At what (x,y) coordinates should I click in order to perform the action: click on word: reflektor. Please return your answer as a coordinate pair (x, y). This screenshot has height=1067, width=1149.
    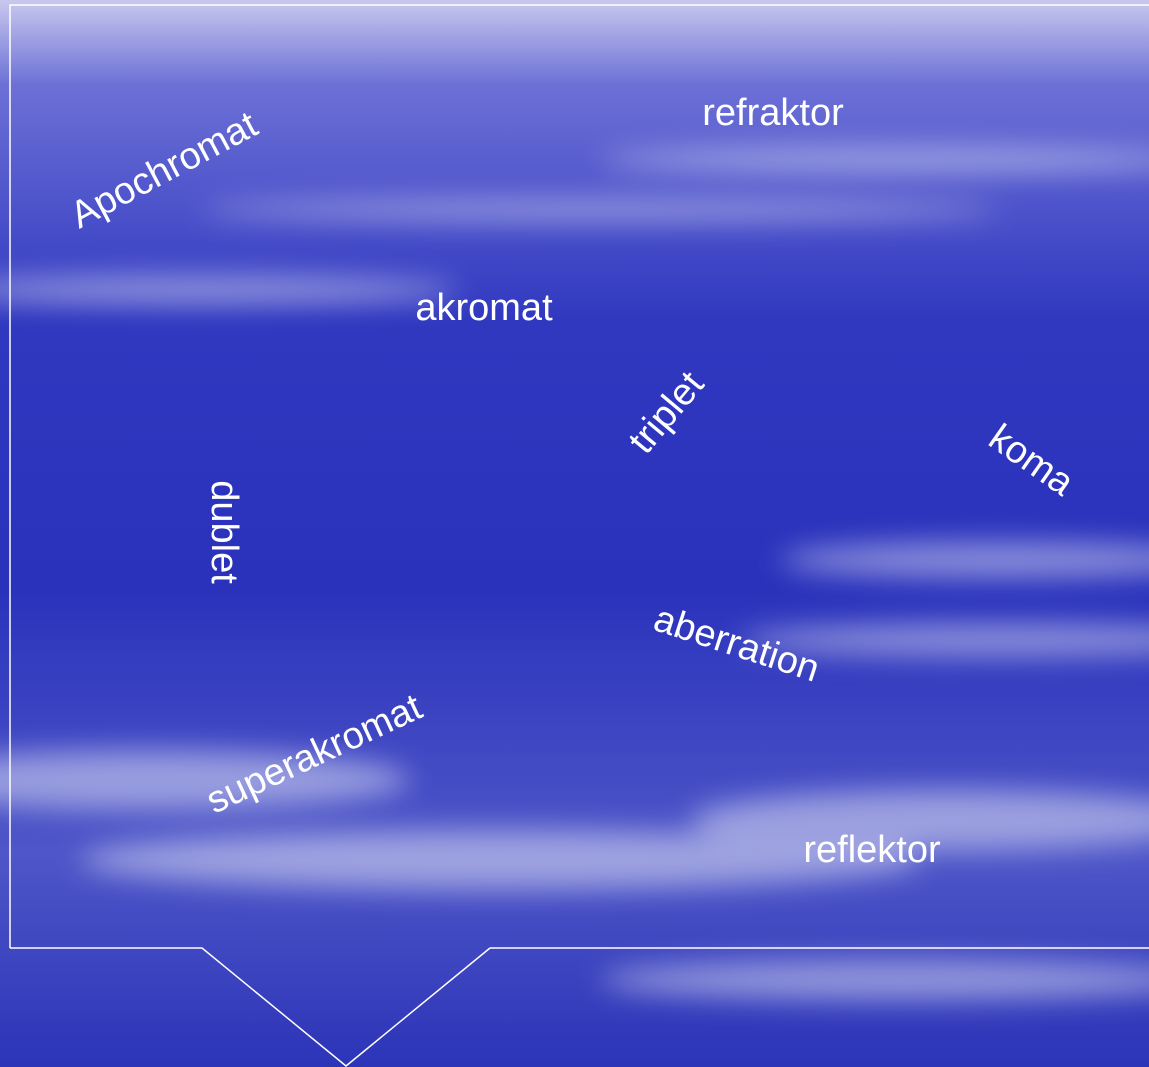
    Looking at the image, I should click on (872, 850).